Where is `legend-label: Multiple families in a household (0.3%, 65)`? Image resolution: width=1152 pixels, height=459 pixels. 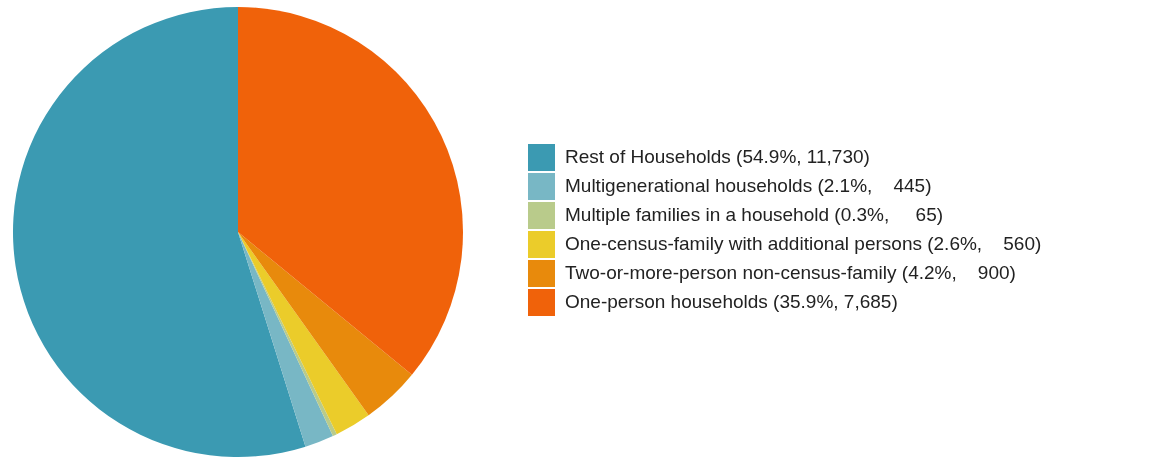
legend-label: Multiple families in a household (0.3%, 65) is located at coordinates (754, 215).